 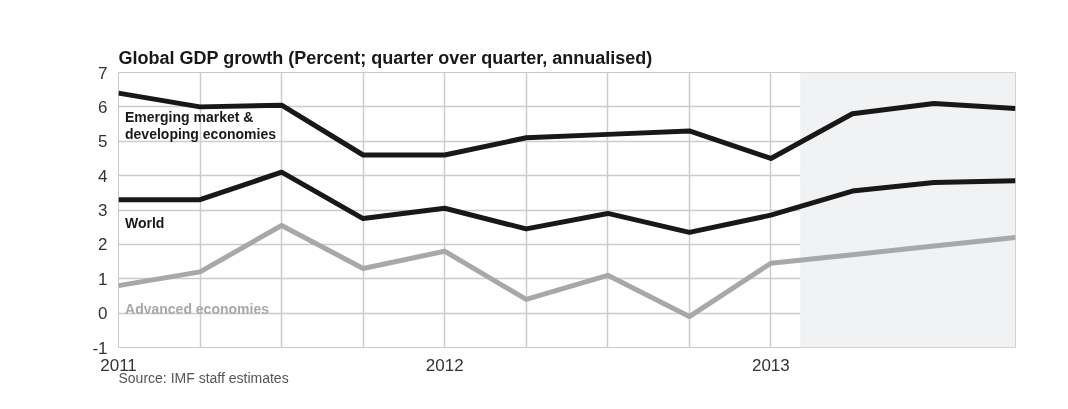 What do you see at coordinates (444, 365) in the screenshot?
I see `x-tick-label: 2012` at bounding box center [444, 365].